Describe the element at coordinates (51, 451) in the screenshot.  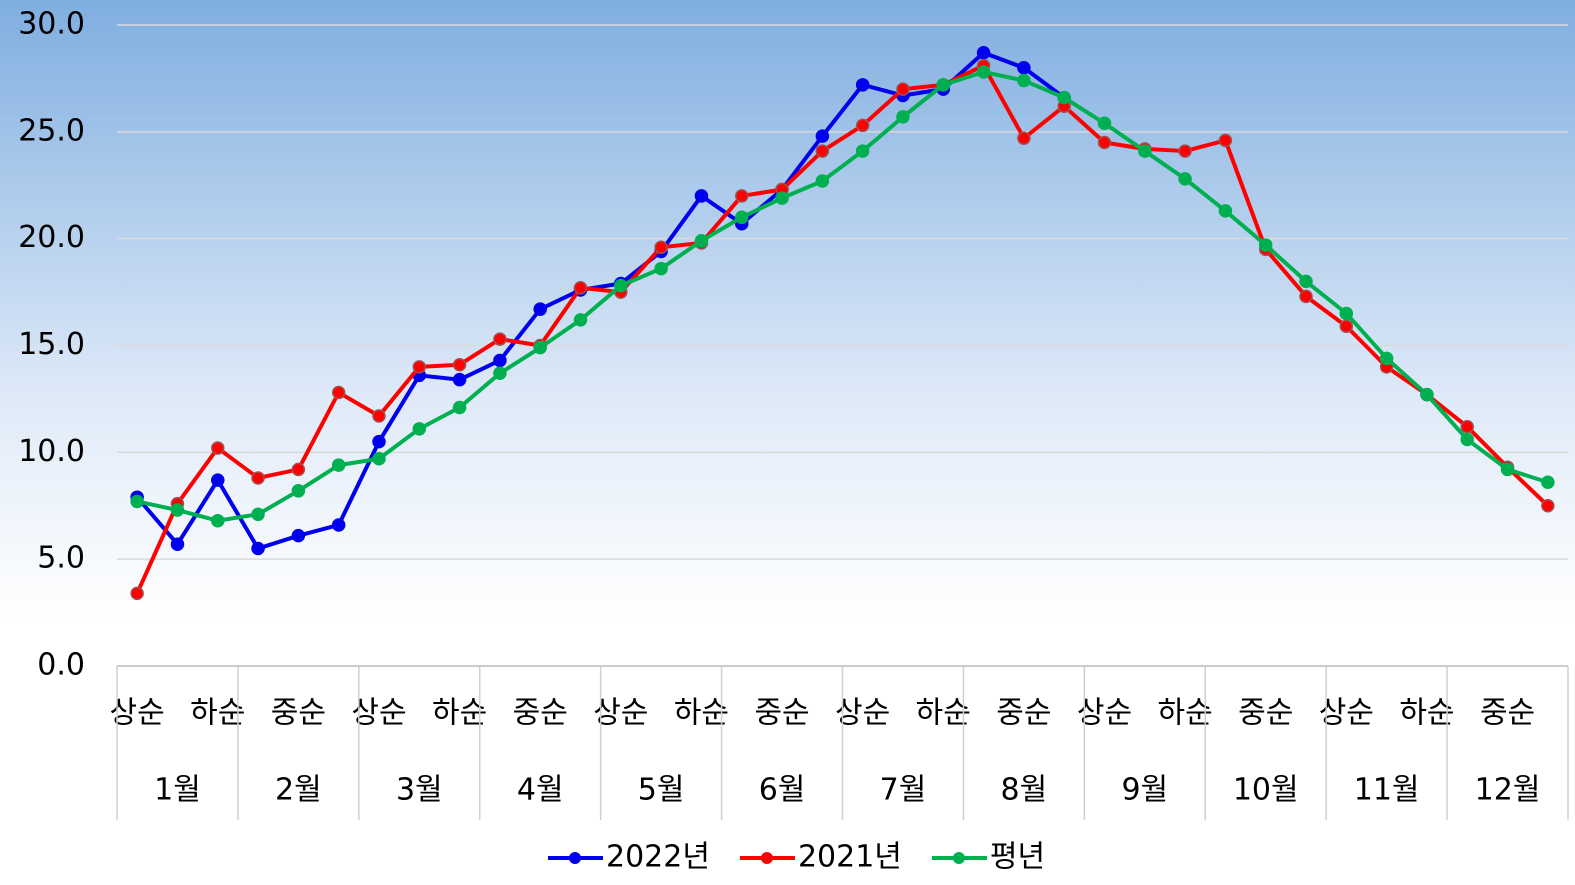
I see `y-tick-label: 10.0` at that location.